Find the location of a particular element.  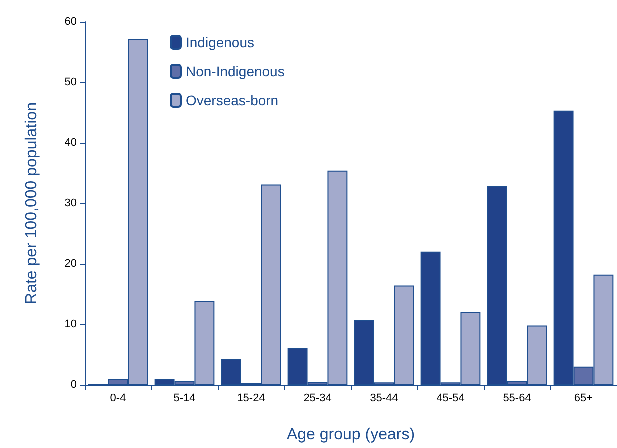

y-tick-label: 0 is located at coordinates (73, 385).